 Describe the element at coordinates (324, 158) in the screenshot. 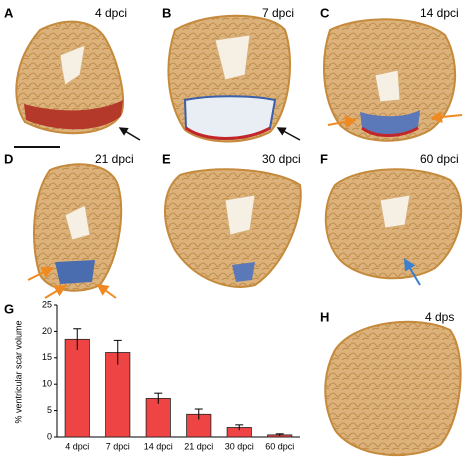

I see `panel-letter: F` at that location.